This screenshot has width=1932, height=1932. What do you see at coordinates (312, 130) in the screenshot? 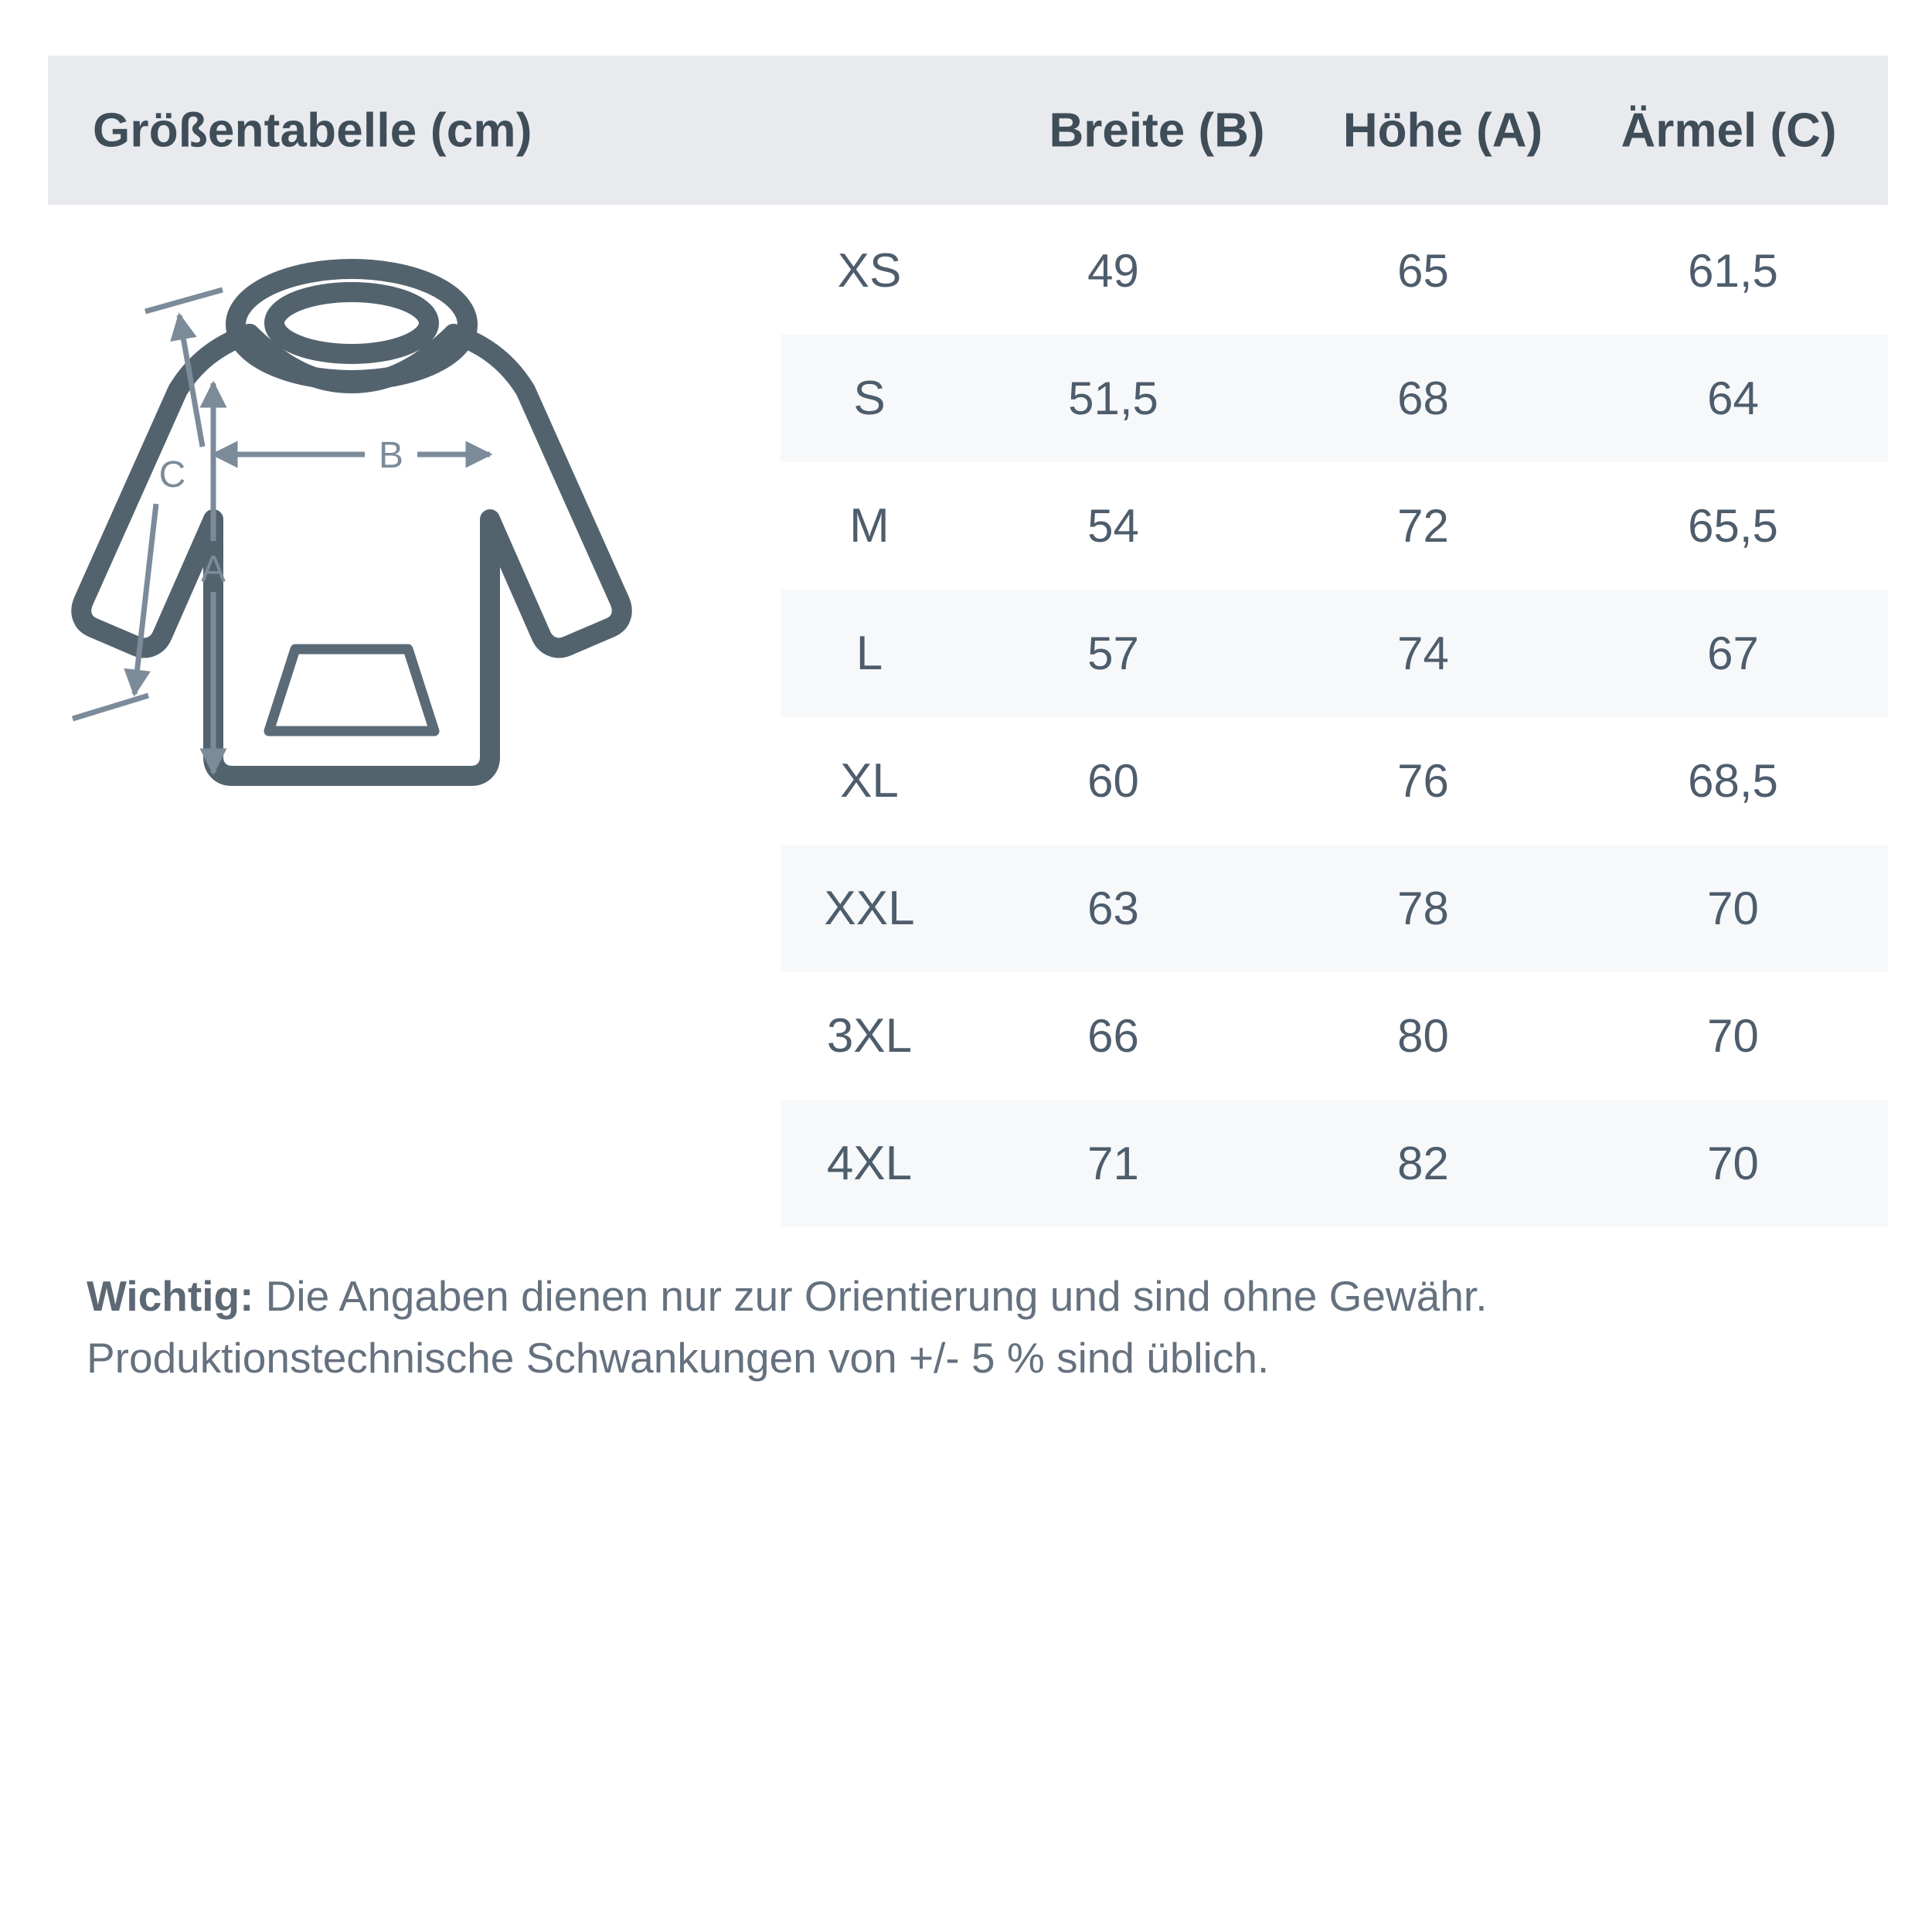
I see `page-title: Größentabelle (cm)` at bounding box center [312, 130].